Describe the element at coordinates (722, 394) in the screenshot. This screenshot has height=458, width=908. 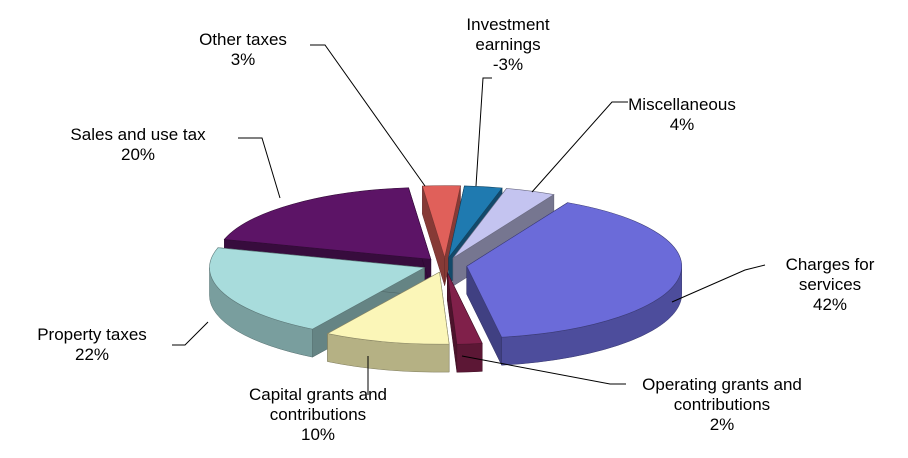
I see `category-name: Operating grants and contributions` at that location.